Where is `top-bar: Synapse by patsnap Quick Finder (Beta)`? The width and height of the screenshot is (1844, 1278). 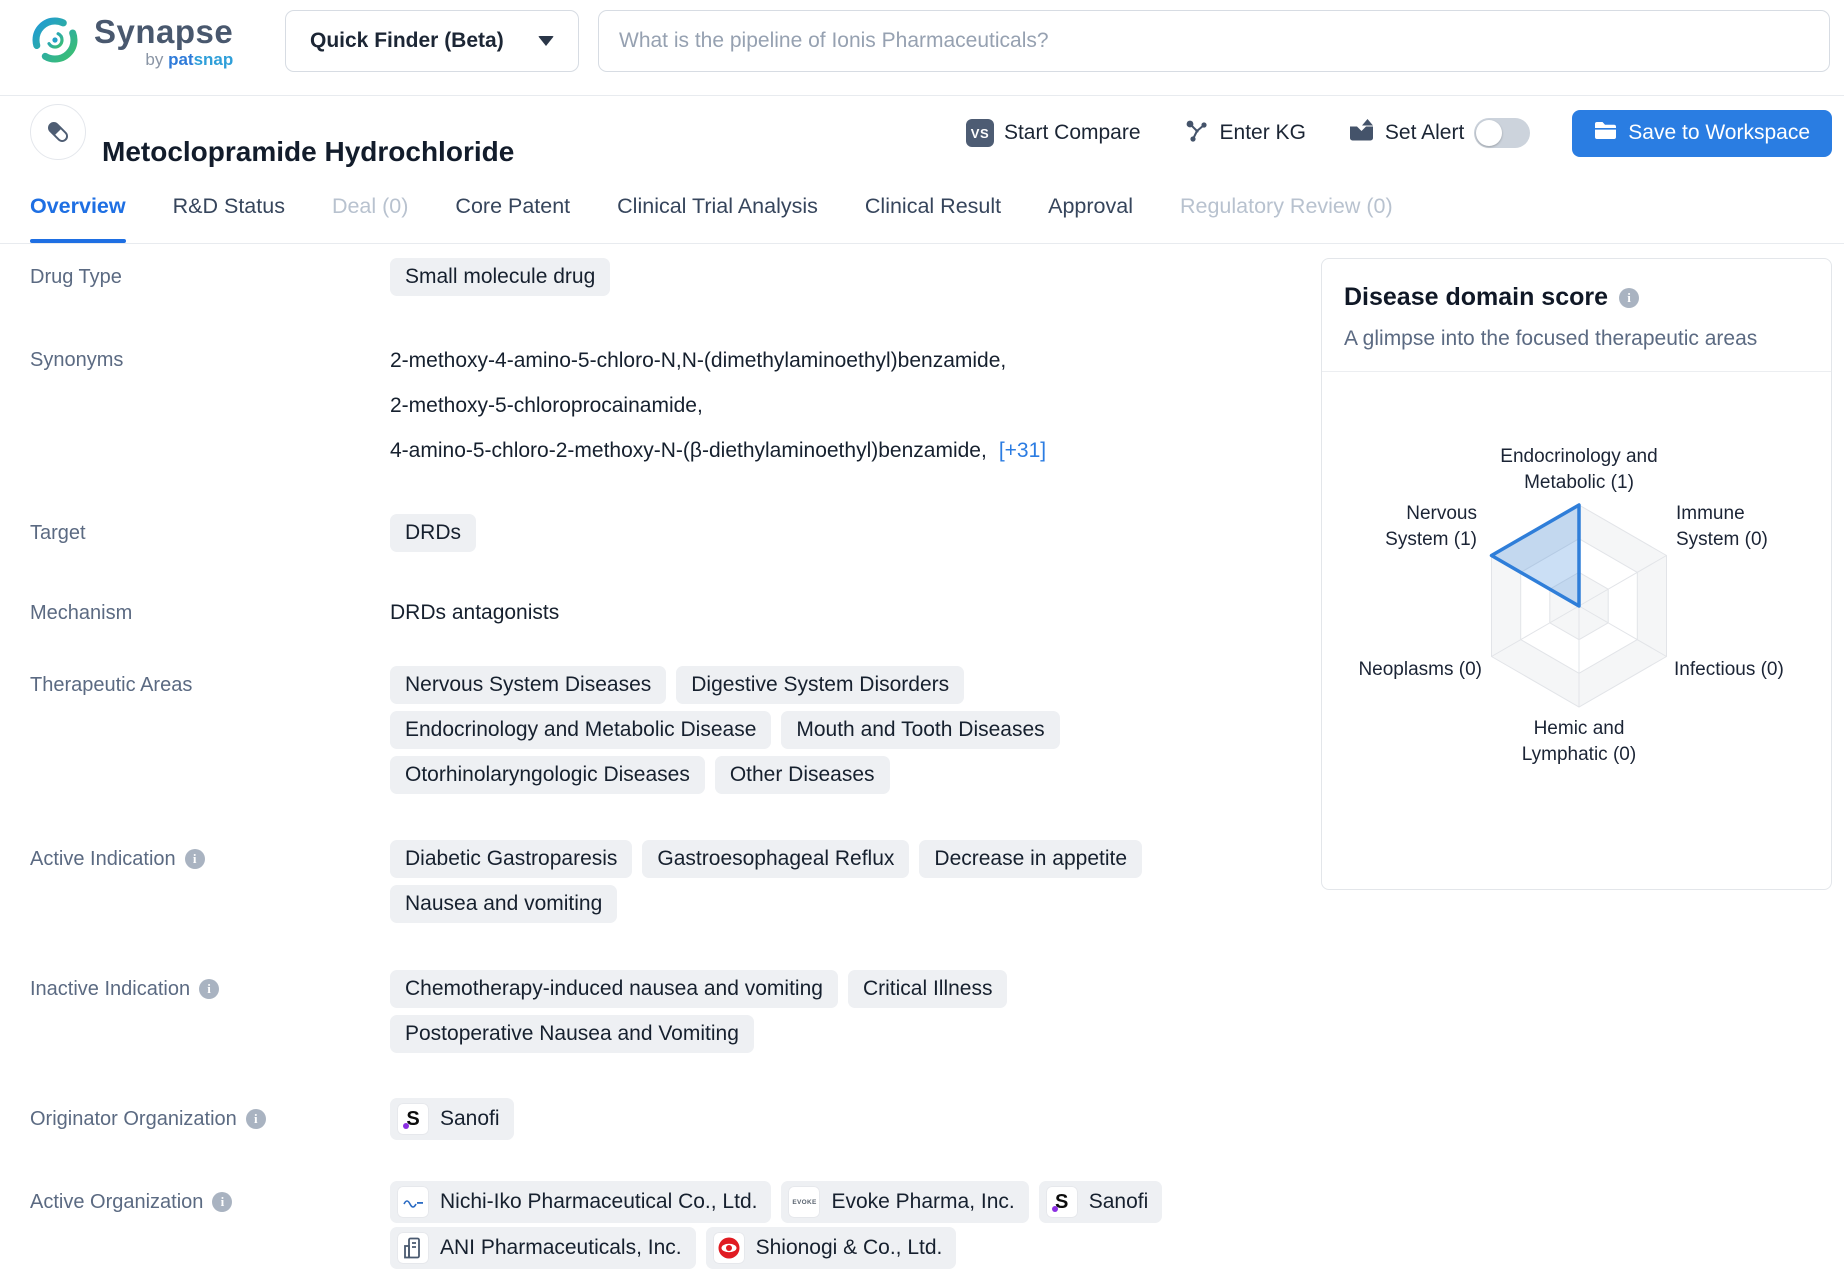
top-bar: Synapse by patsnap Quick Finder (Beta) is located at coordinates (922, 48).